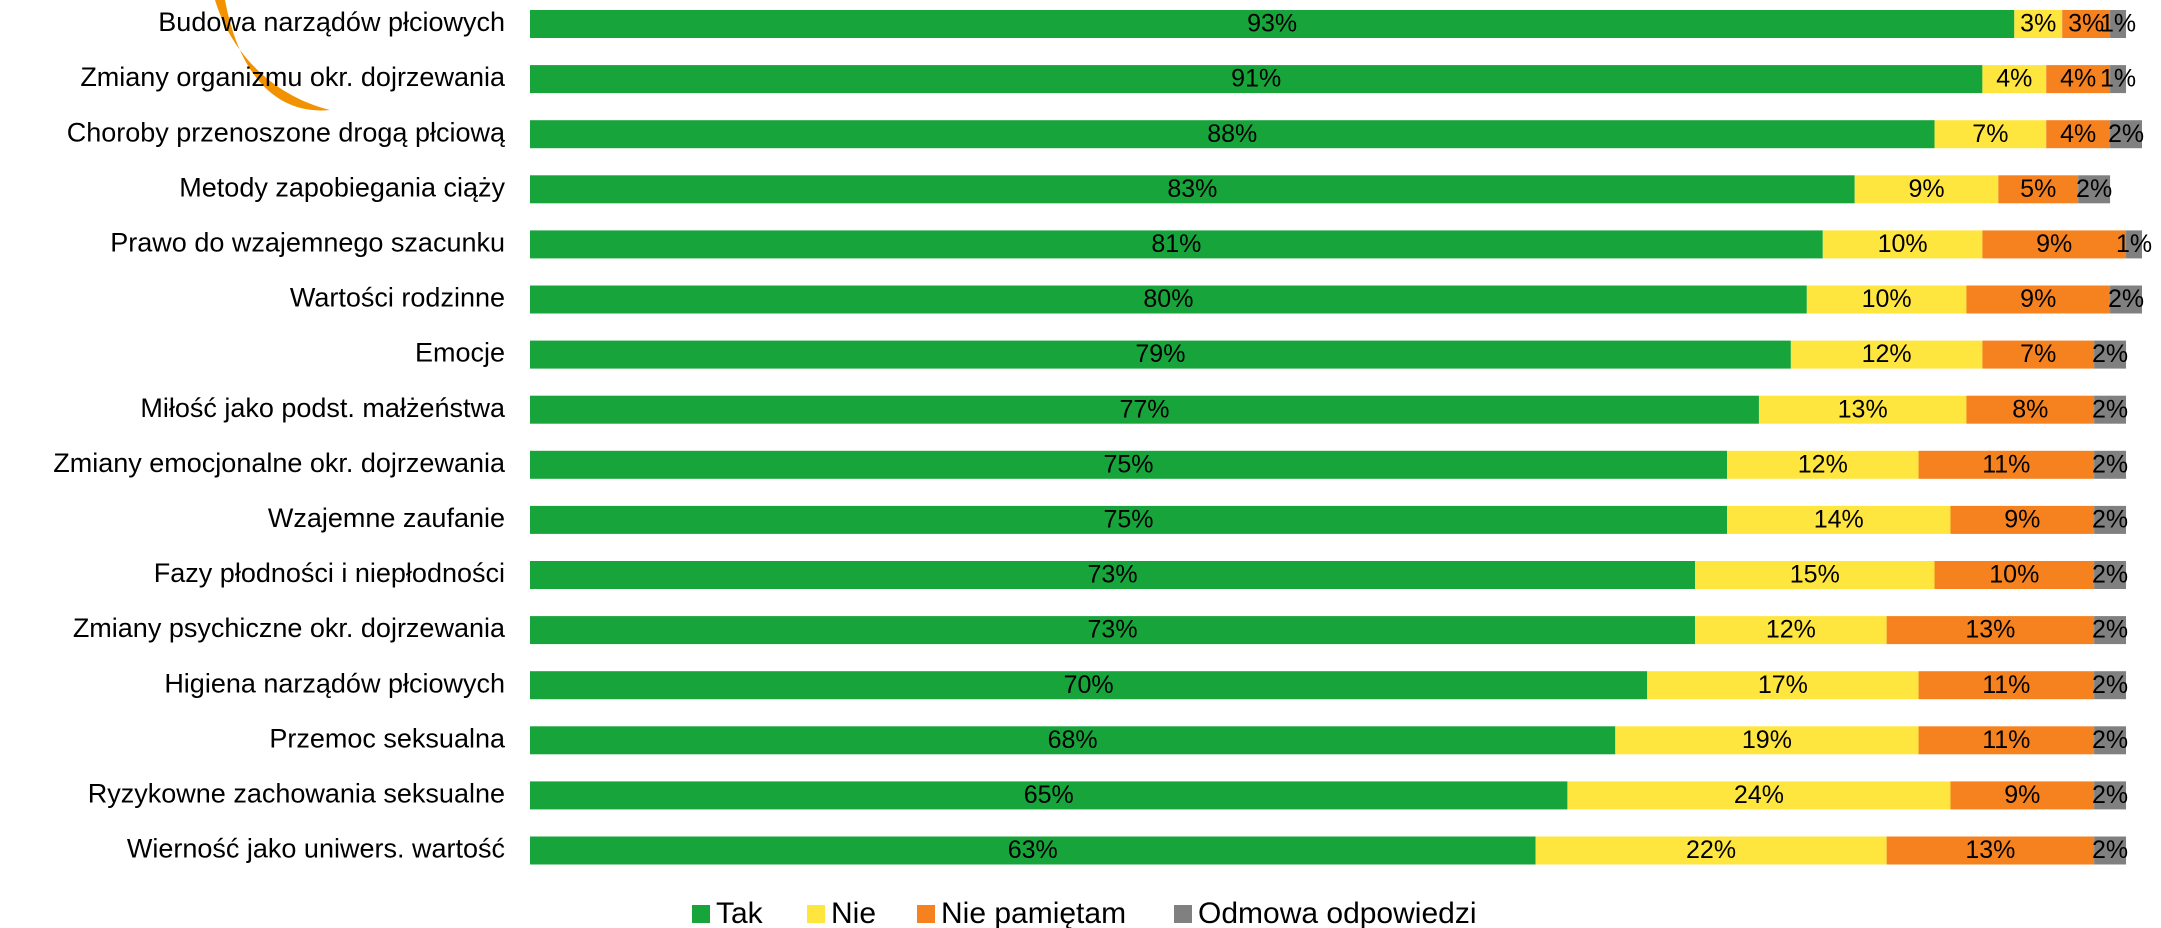 Image resolution: width=2161 pixels, height=928 pixels. Describe the element at coordinates (329, 573) in the screenshot. I see `category-label: Fazy płodności i niepłodności` at that location.